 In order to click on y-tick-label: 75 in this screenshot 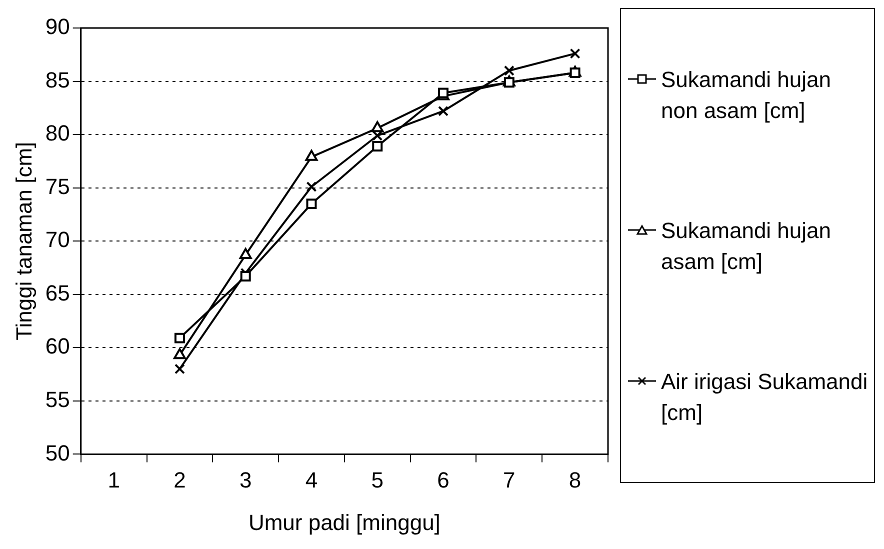, I will do `click(57, 186)`.